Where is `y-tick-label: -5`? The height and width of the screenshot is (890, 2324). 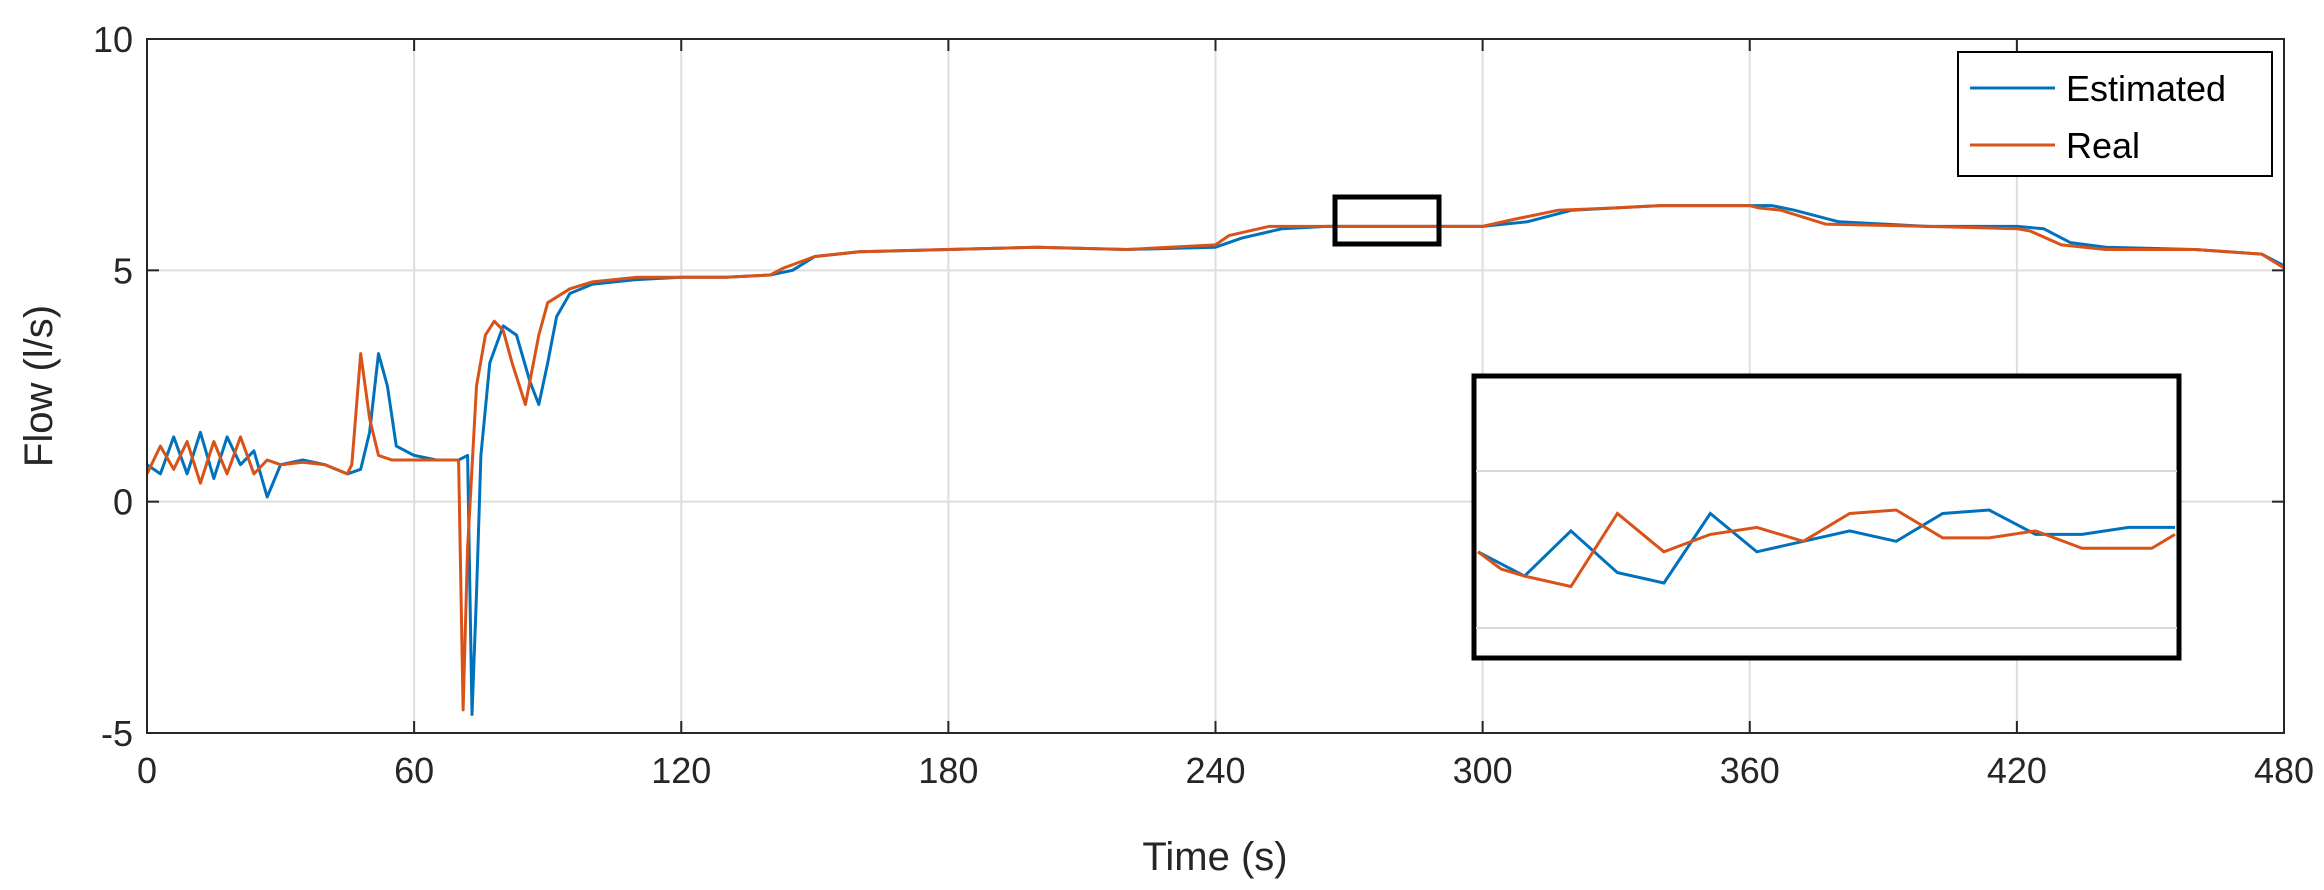 y-tick-label: -5 is located at coordinates (117, 733).